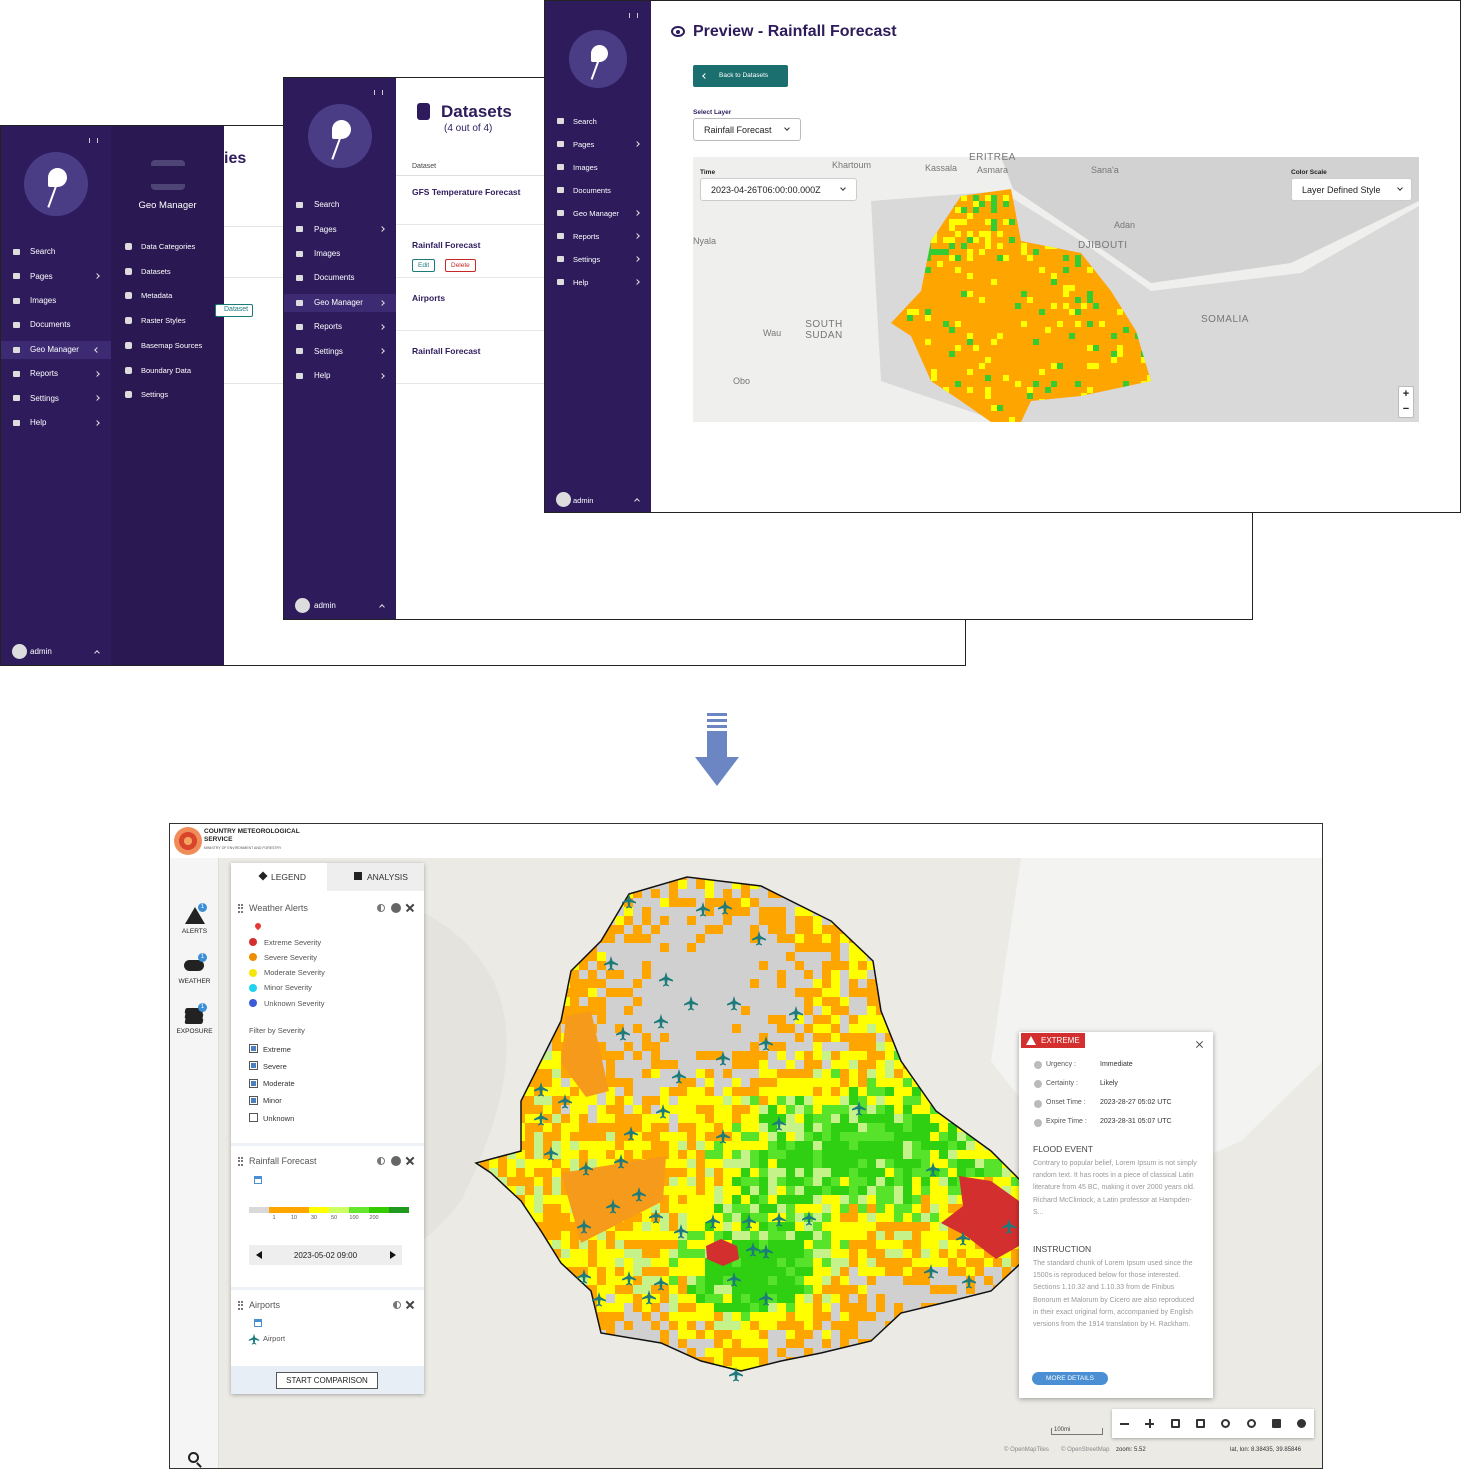  Describe the element at coordinates (194, 926) in the screenshot. I see `rail-button: 1 ALERTS` at that location.